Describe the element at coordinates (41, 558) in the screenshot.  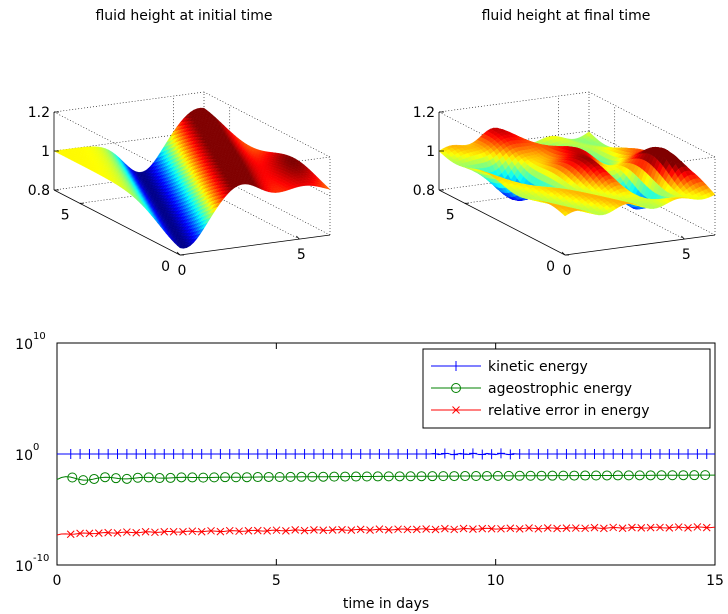
I see `energy-y-tick-exponent: -10` at that location.